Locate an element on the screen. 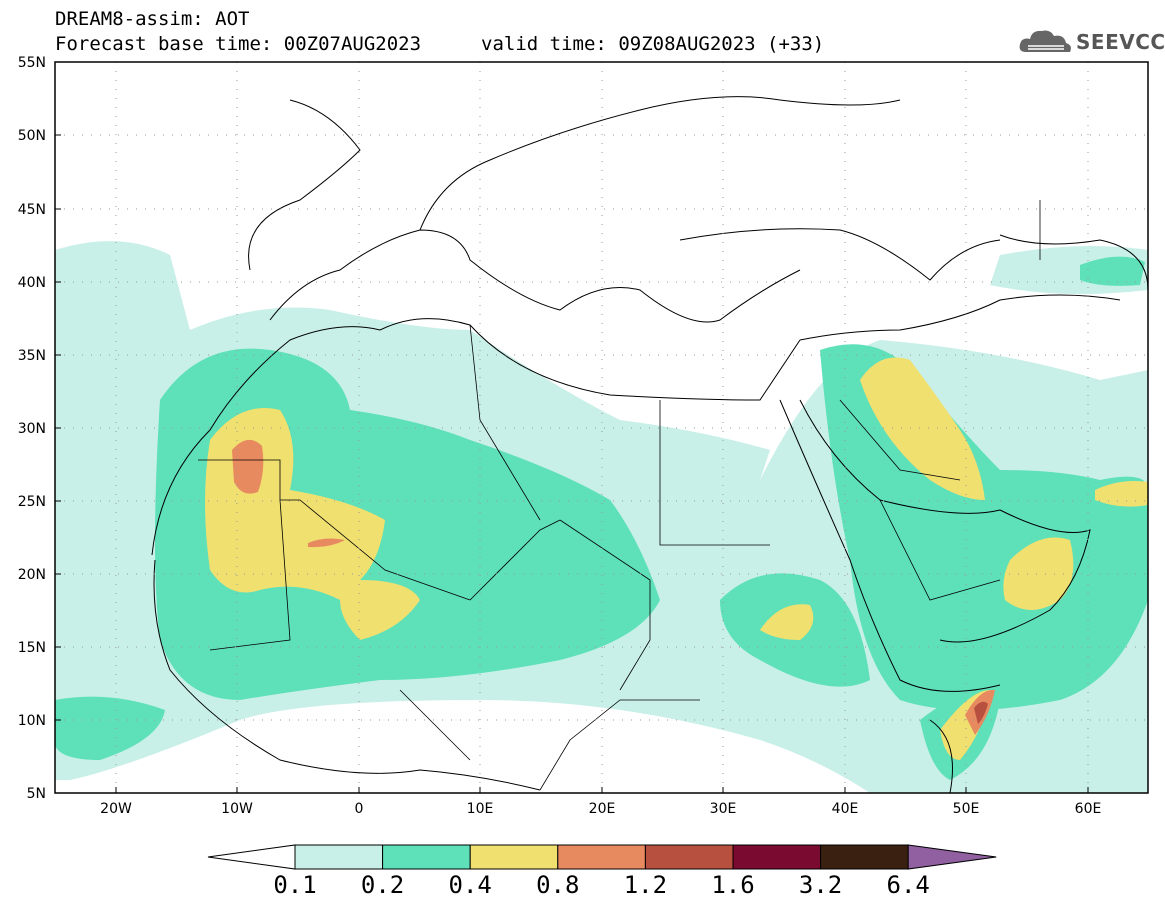 Image resolution: width=1165 pixels, height=905 pixels. colorbar-label: 0.2 is located at coordinates (382, 885).